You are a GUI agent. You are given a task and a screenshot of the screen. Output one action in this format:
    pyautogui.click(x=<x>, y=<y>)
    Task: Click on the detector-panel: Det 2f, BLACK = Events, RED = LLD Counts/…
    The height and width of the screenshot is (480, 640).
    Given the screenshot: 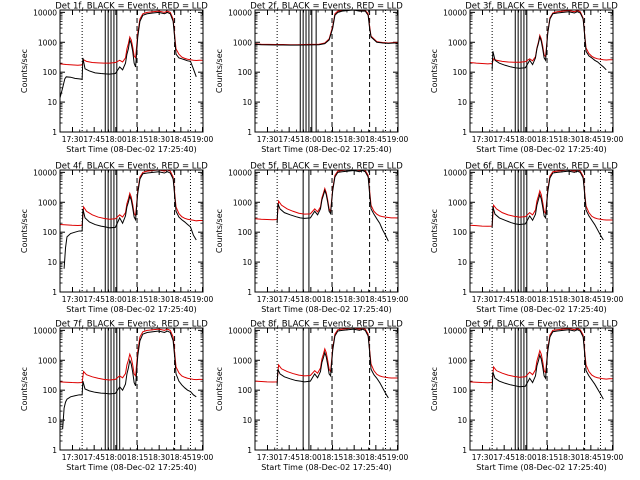 What is the action you would take?
    pyautogui.click(x=312, y=78)
    